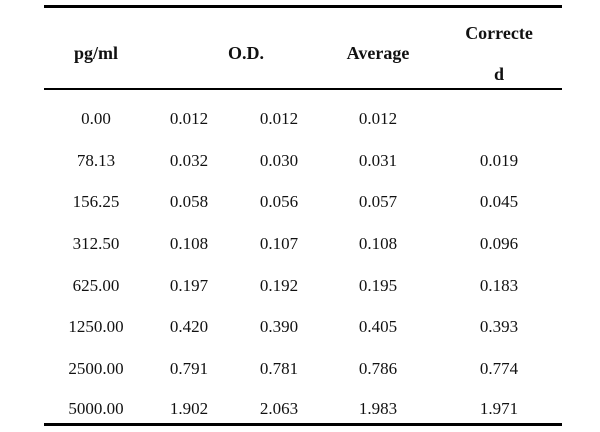 The image size is (600, 432). Describe the element at coordinates (189, 160) in the screenshot. I see `cell-od1: 0.032` at that location.